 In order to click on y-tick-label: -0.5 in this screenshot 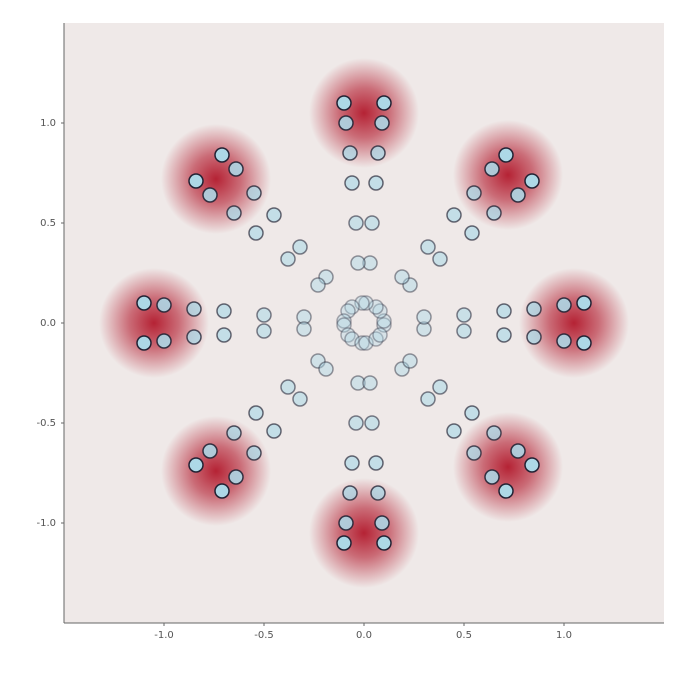, I will do `click(46, 423)`.